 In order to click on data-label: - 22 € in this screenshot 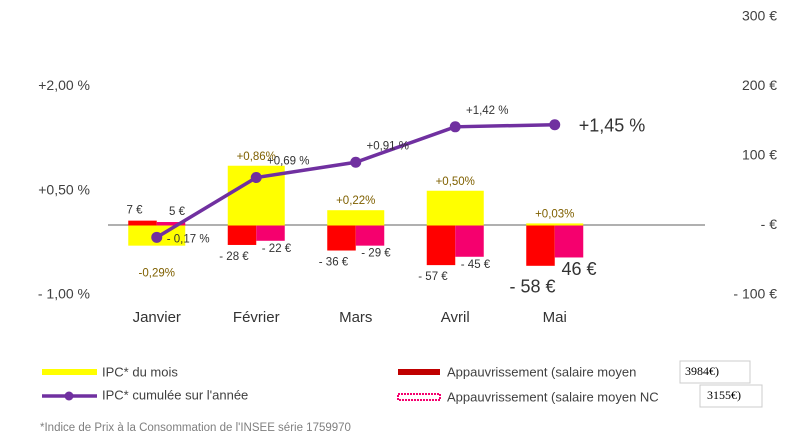, I will do `click(277, 249)`.